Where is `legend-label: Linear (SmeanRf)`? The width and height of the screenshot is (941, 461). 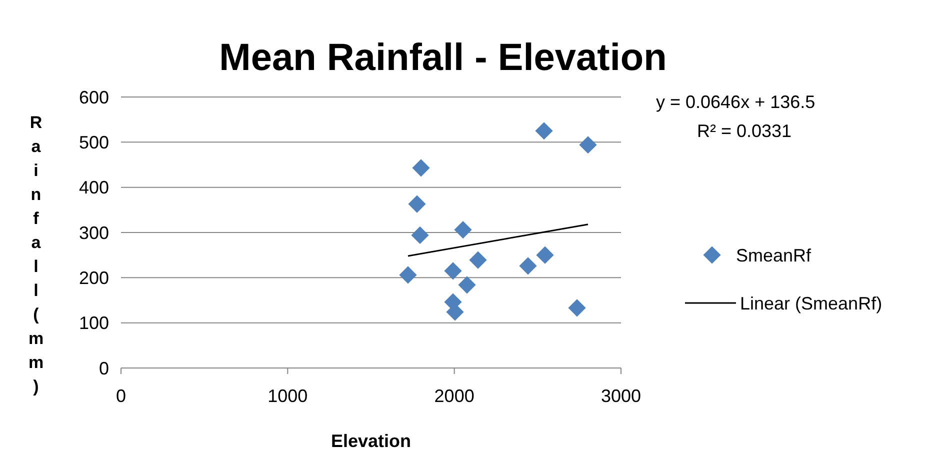
legend-label: Linear (SmeanRf) is located at coordinates (811, 303).